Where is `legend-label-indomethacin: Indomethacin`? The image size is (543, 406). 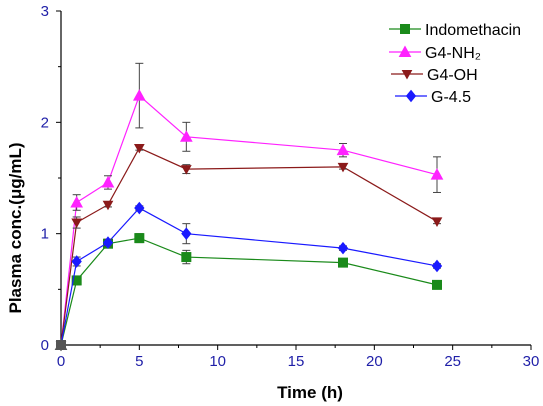
legend-label-indomethacin: Indomethacin is located at coordinates (473, 30).